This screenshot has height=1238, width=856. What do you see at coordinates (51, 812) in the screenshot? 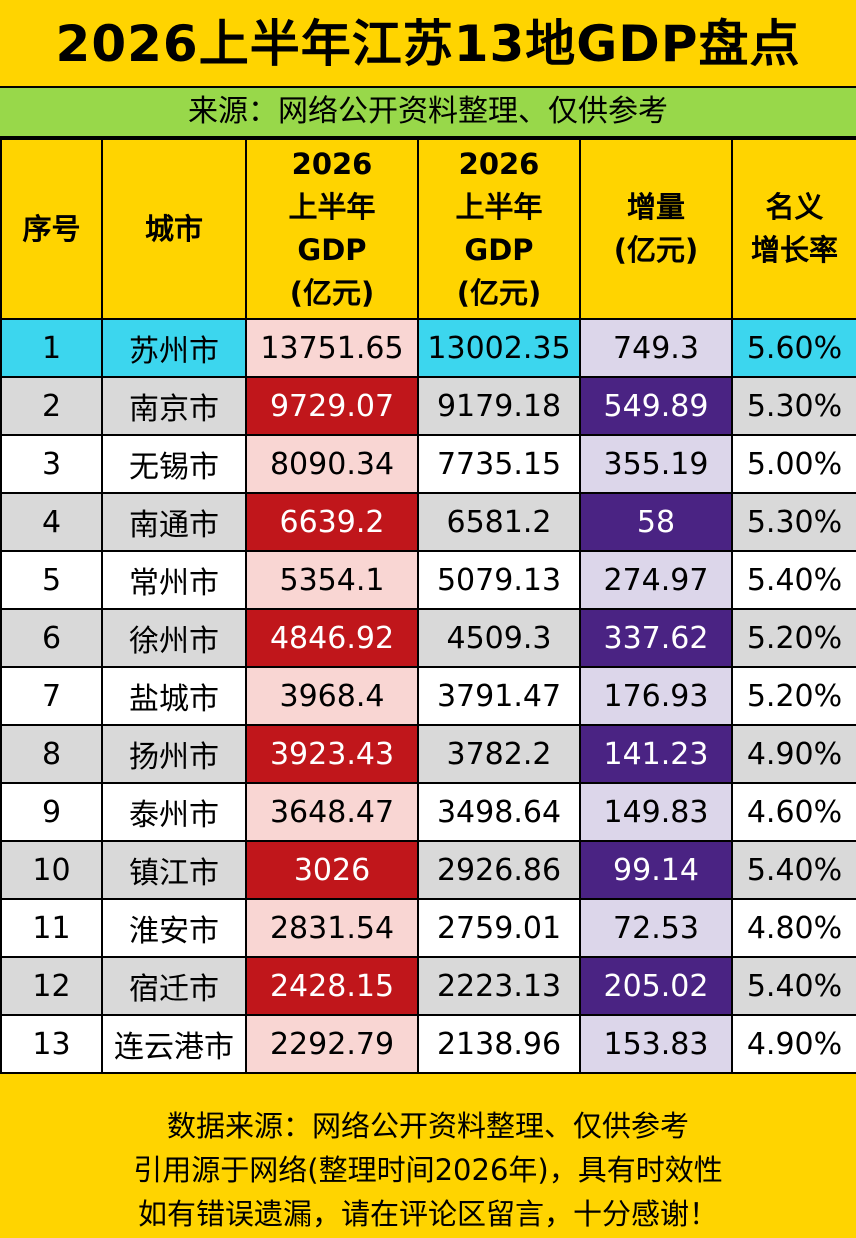
I see `cell-rank: 9` at bounding box center [51, 812].